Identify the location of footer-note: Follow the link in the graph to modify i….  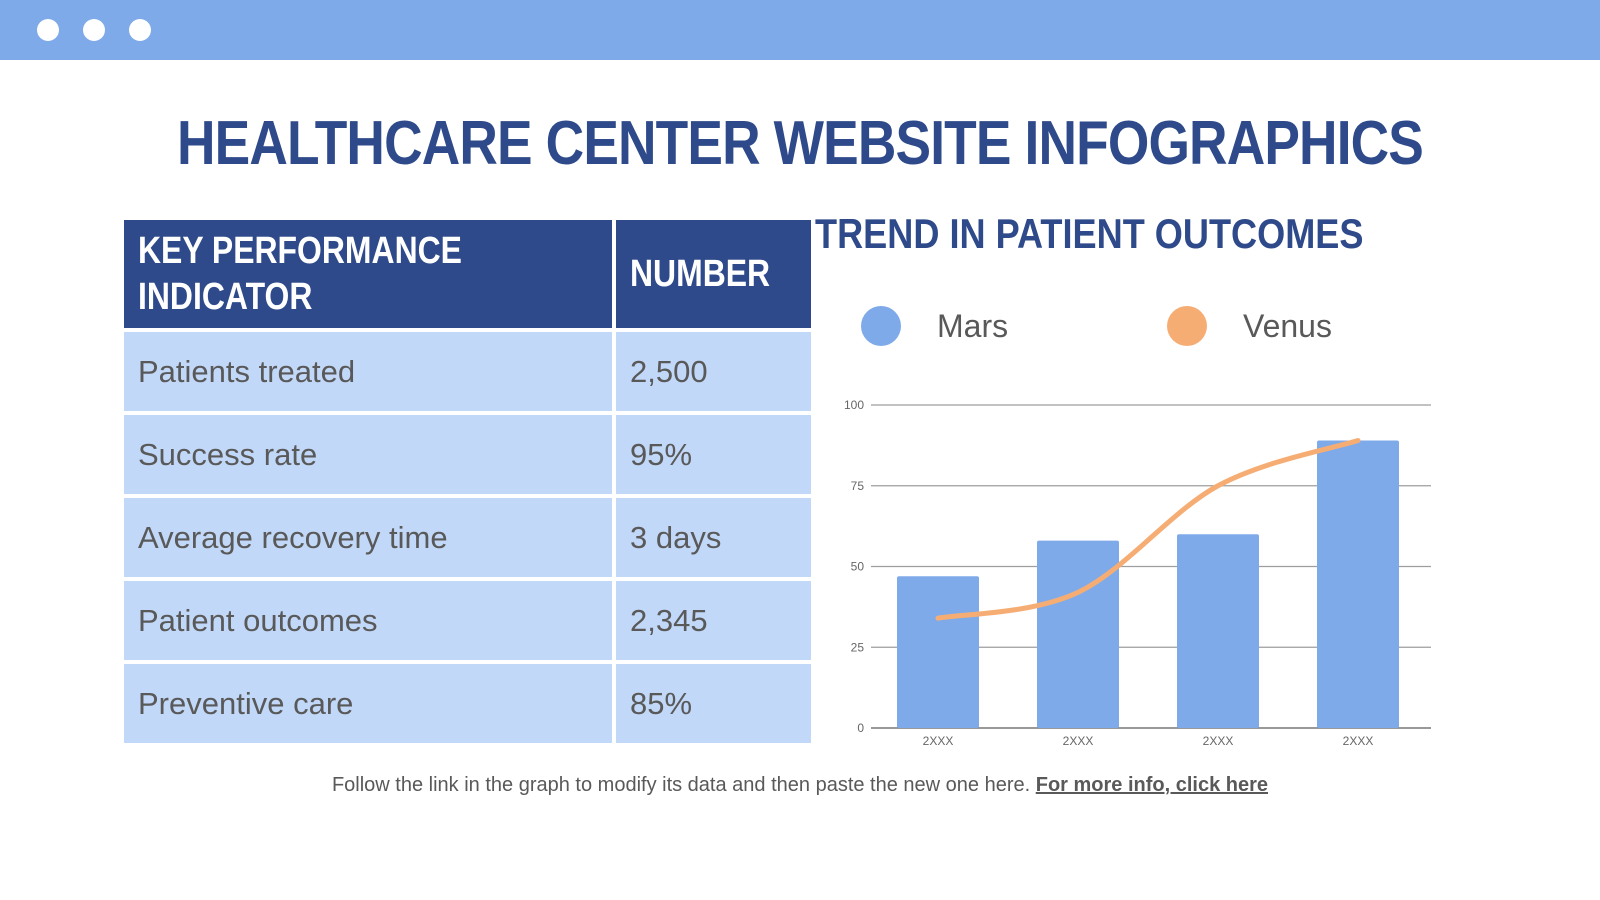
(800, 785).